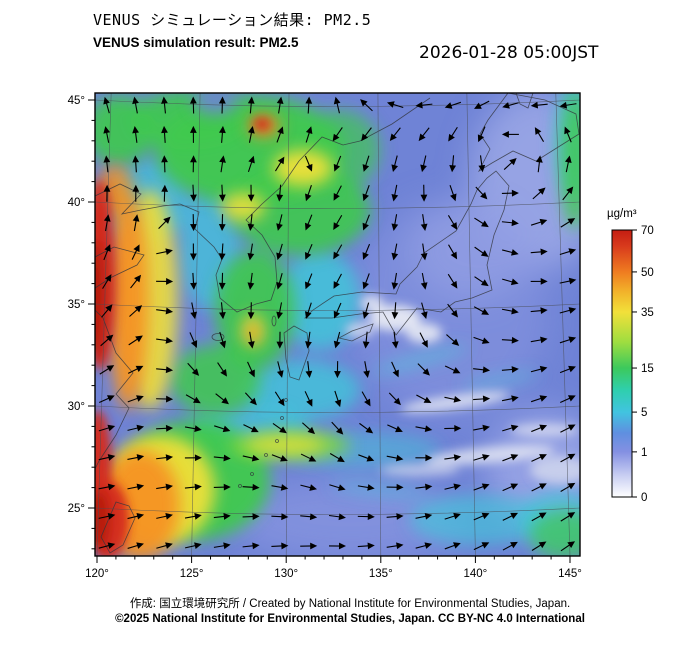 The height and width of the screenshot is (649, 700). I want to click on lon-tick-label: 145°, so click(570, 574).